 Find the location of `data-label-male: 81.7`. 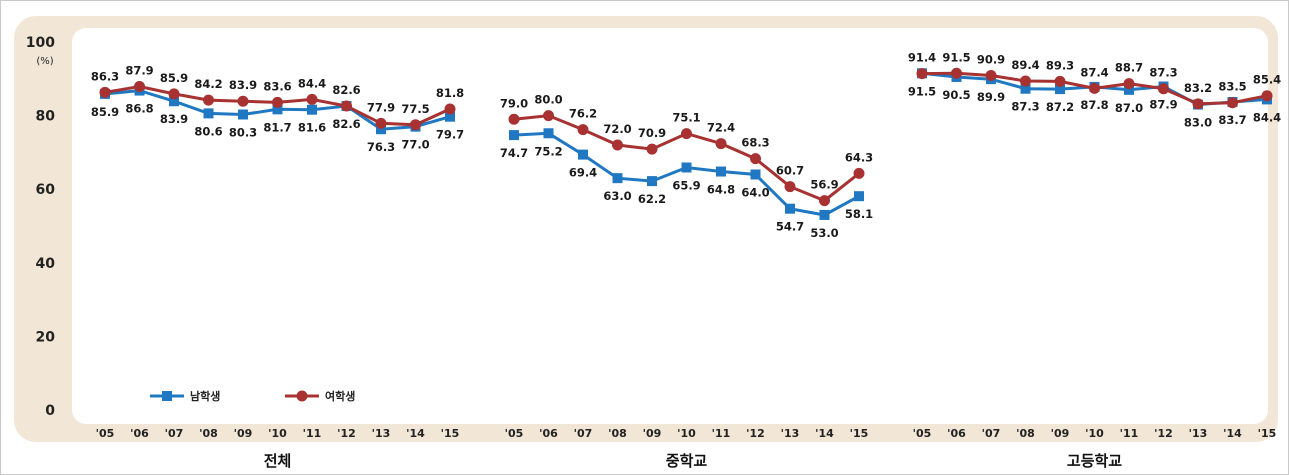

data-label-male: 81.7 is located at coordinates (277, 127).